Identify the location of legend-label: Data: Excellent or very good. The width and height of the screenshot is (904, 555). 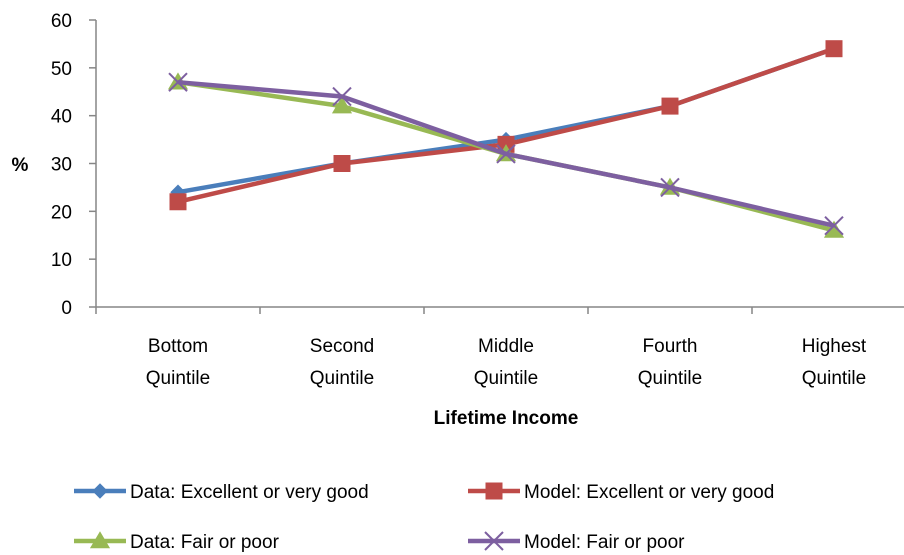
(249, 492).